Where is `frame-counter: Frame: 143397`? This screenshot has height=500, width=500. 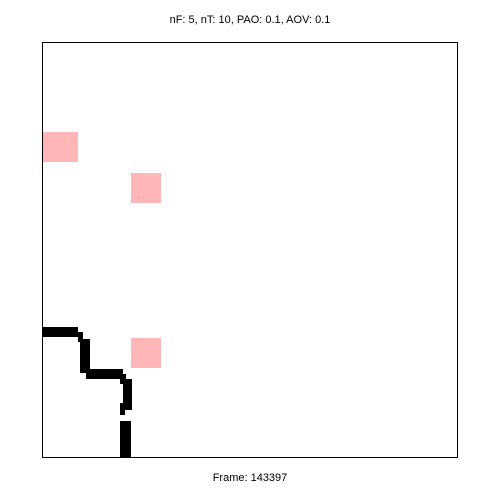
frame-counter: Frame: 143397 is located at coordinates (250, 478).